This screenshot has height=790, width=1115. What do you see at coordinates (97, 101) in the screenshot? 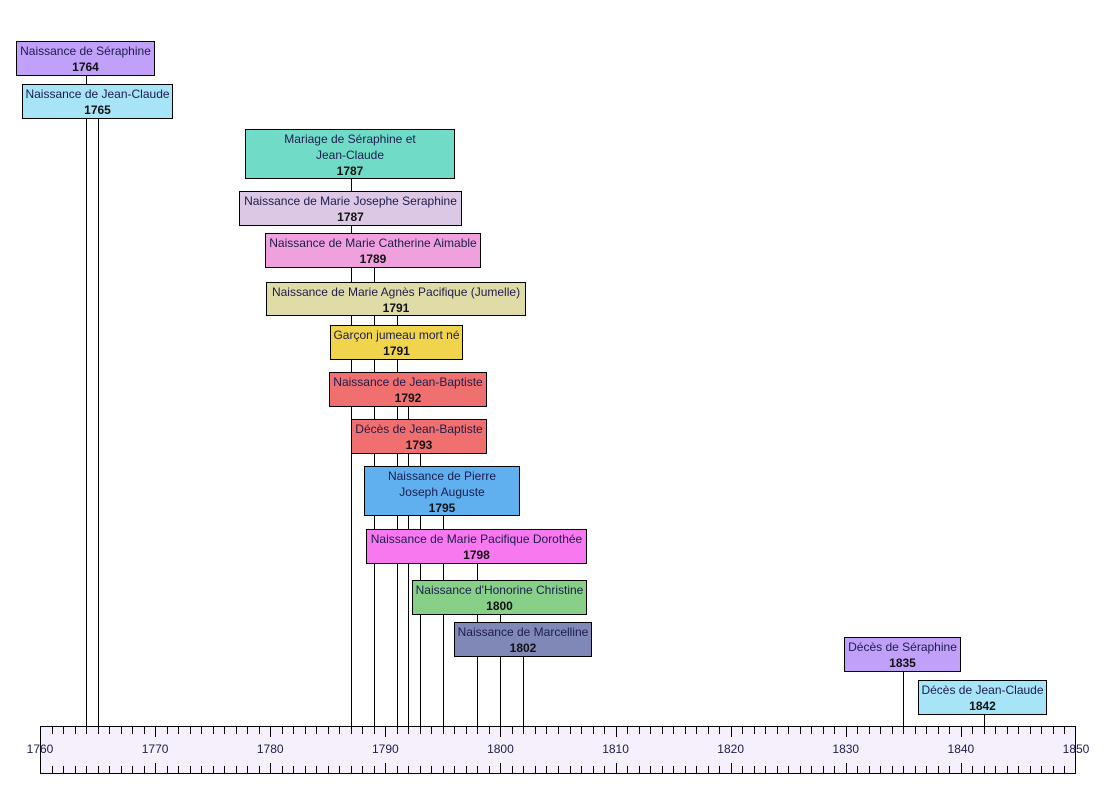
I see `event-box: Naissance de Jean-Claude 1765` at bounding box center [97, 101].